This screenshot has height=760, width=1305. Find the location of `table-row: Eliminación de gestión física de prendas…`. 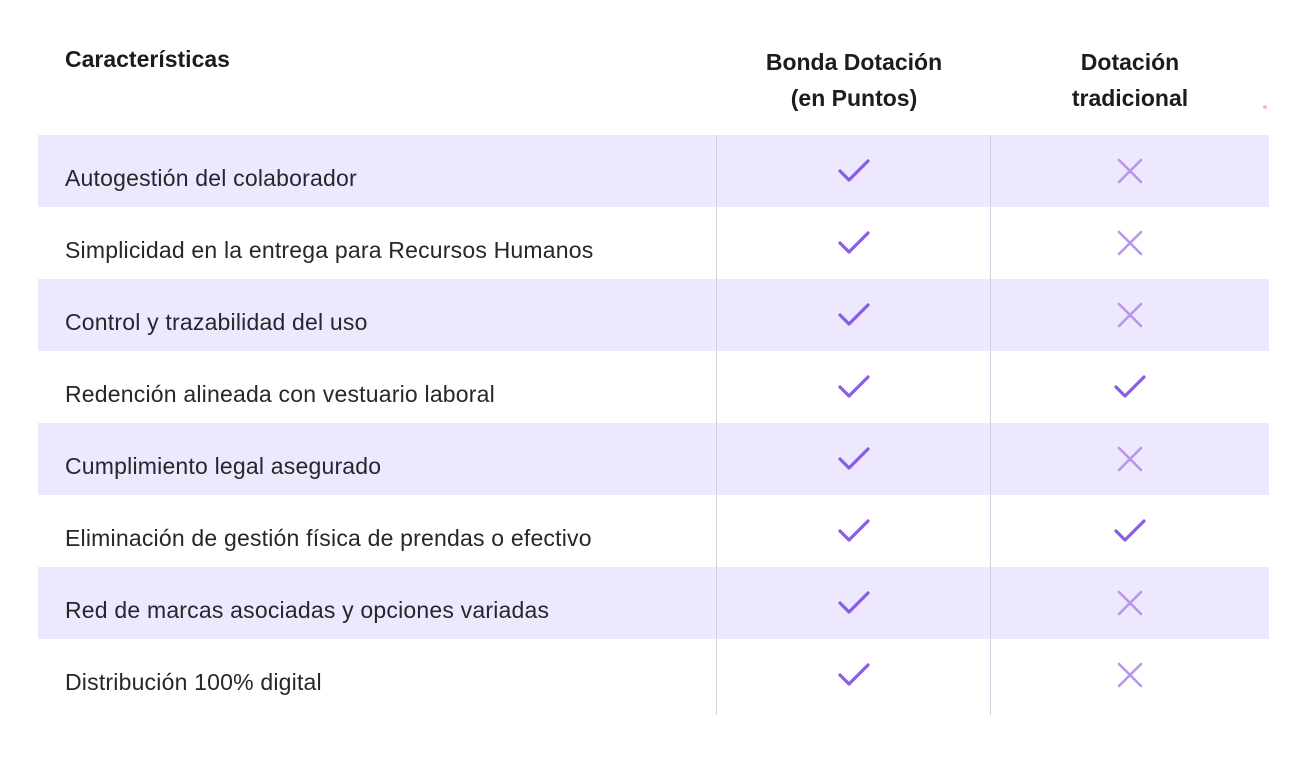

table-row: Eliminación de gestión física de prendas… is located at coordinates (653, 531).